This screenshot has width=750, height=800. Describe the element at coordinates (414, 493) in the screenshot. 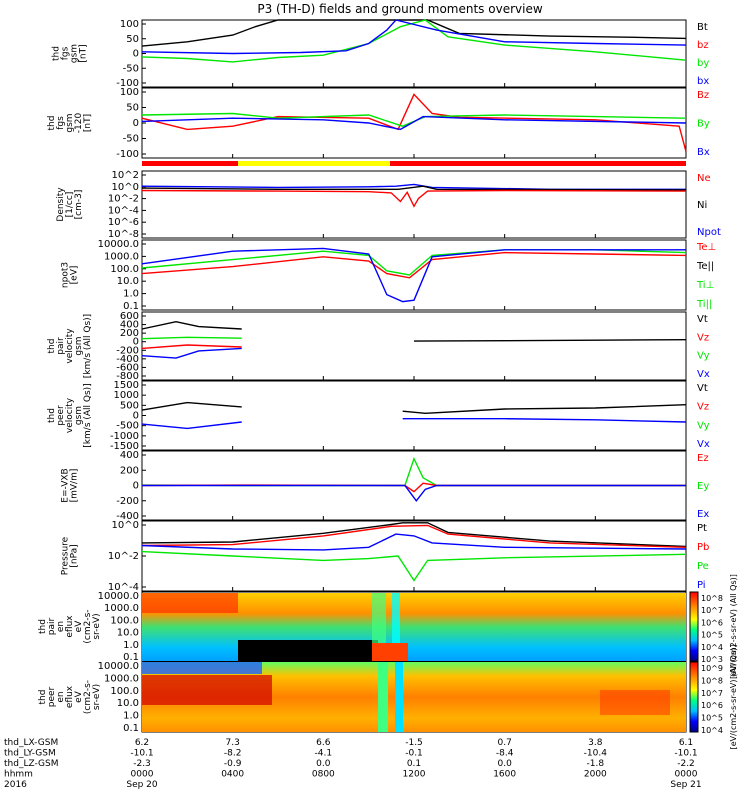

I see `series-line-ex` at that location.